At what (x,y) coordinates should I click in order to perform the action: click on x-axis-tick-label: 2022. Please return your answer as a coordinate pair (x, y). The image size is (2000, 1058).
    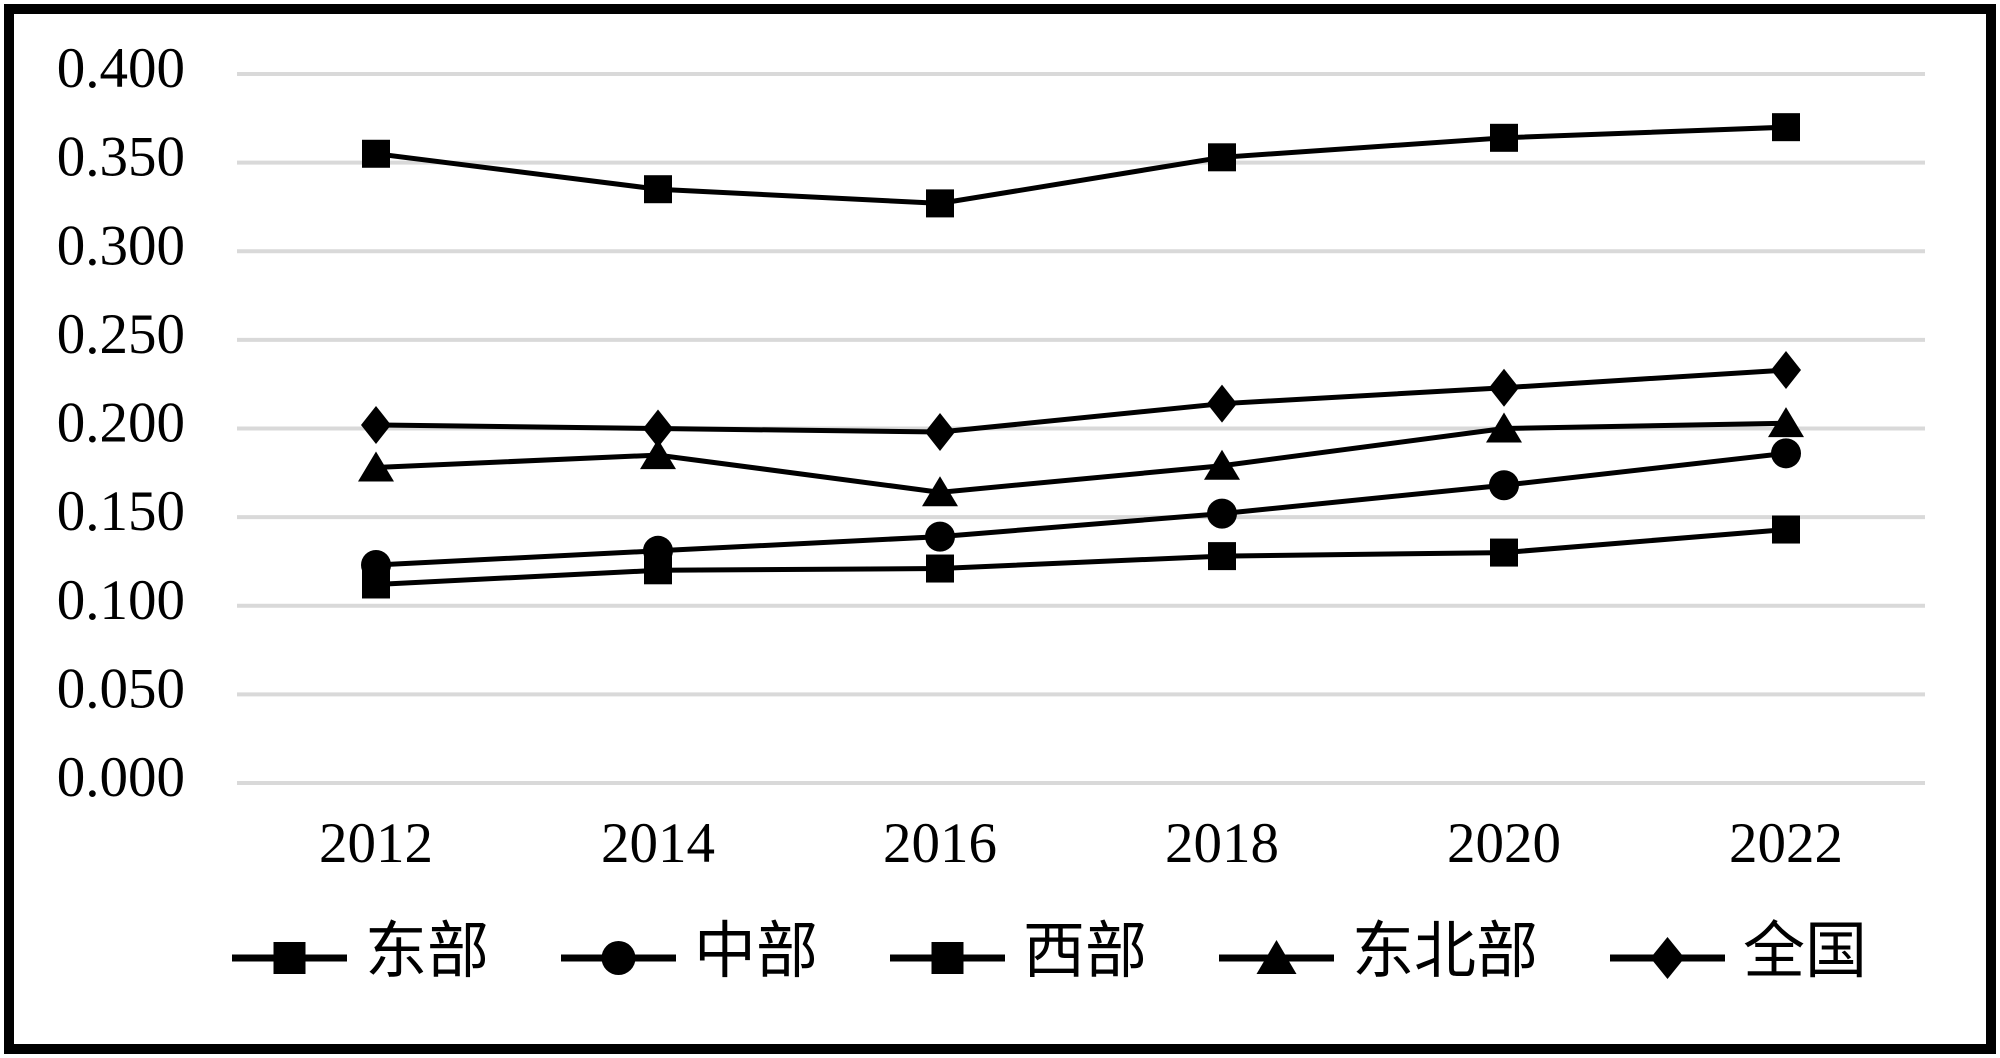
    Looking at the image, I should click on (1786, 843).